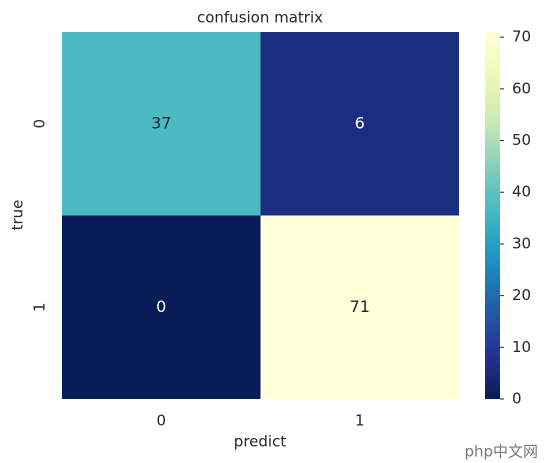 The width and height of the screenshot is (544, 463). Describe the element at coordinates (521, 243) in the screenshot. I see `colorbar-tick-label: 30` at that location.